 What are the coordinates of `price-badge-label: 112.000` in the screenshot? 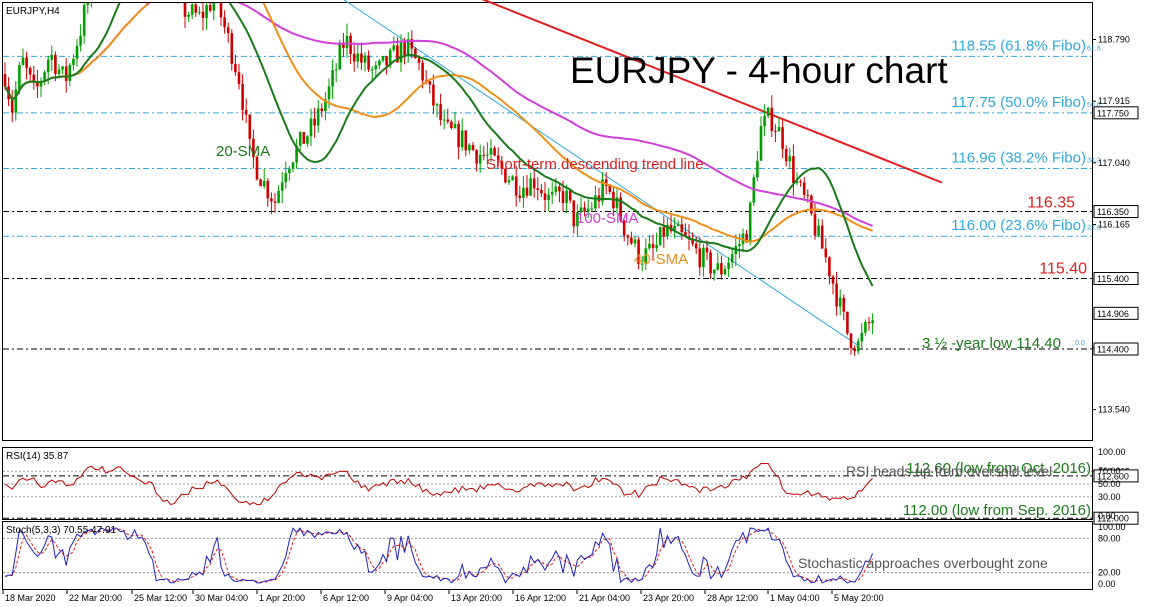 It's located at (1113, 519).